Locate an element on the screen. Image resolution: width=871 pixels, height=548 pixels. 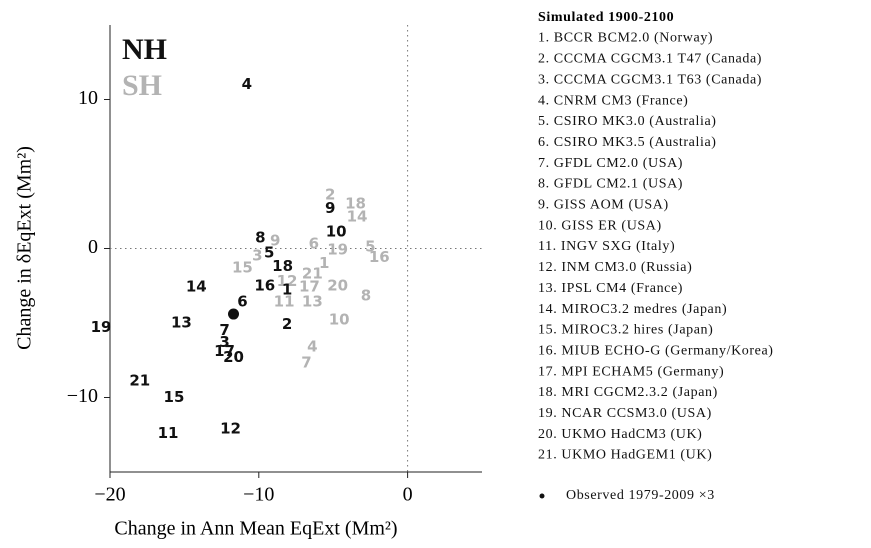
legend-title: Simulated 1900-2100 is located at coordinates (606, 17).